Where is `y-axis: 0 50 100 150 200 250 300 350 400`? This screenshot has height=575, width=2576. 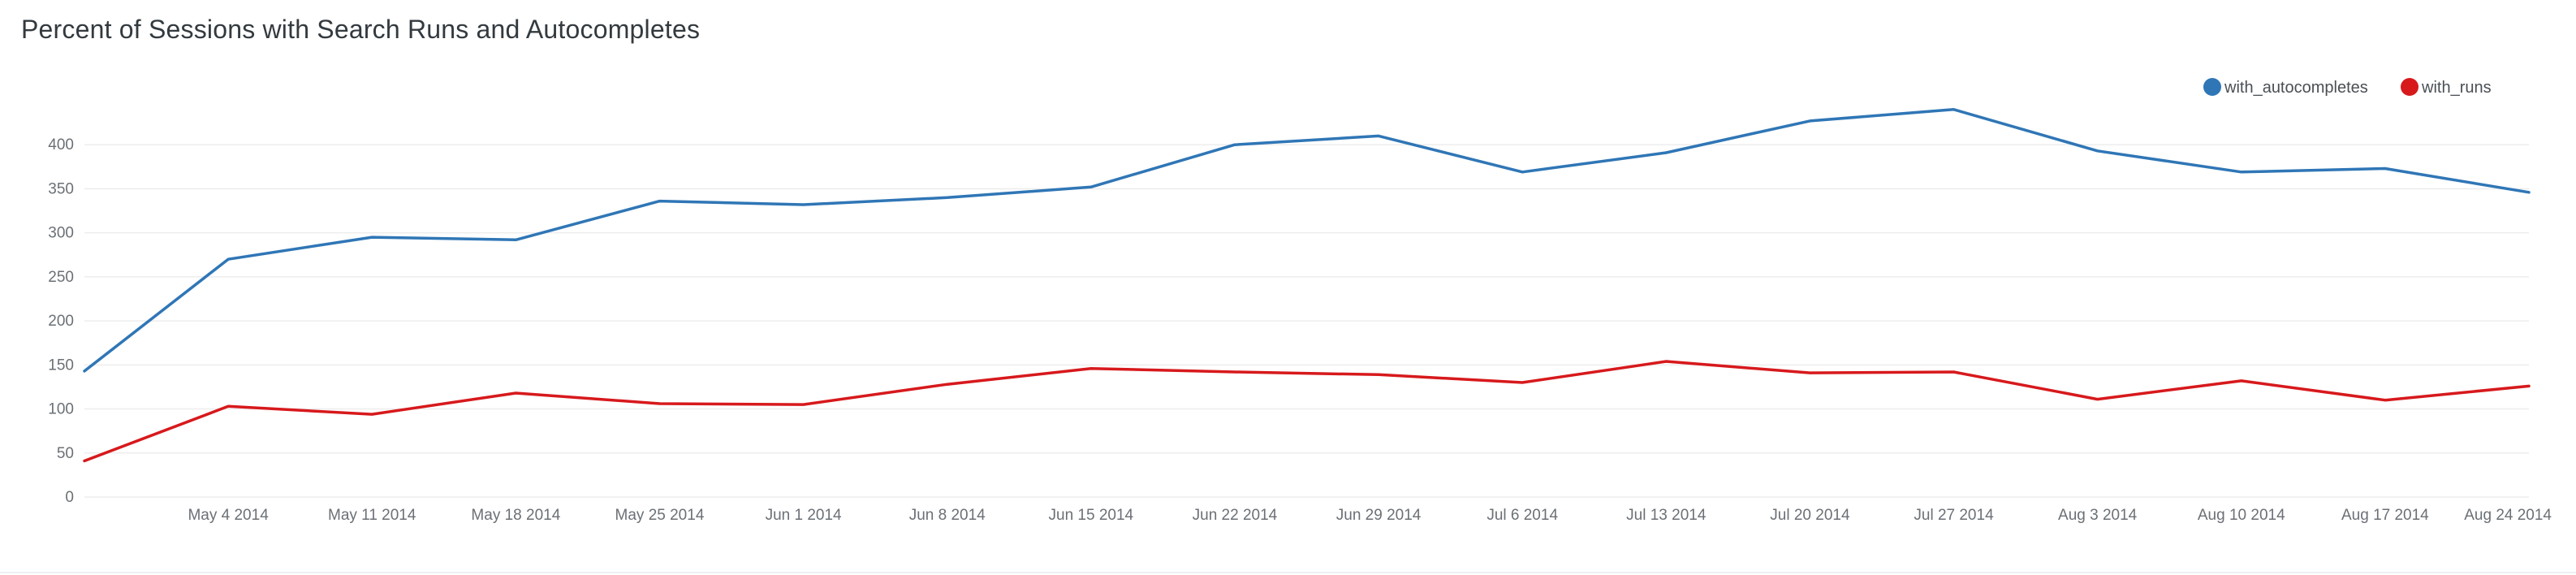 y-axis: 0 50 100 150 200 250 300 350 400 is located at coordinates (61, 321).